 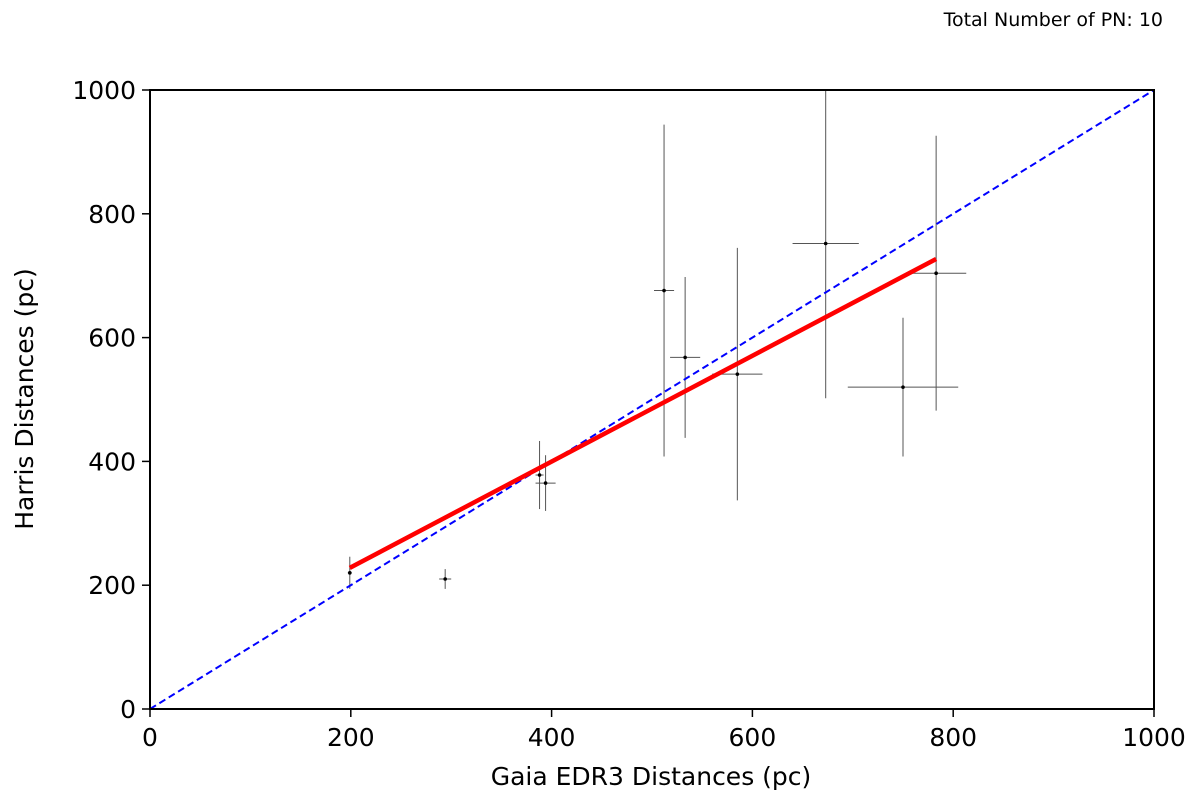 What do you see at coordinates (112, 461) in the screenshot?
I see `y-tick-label: 400` at bounding box center [112, 461].